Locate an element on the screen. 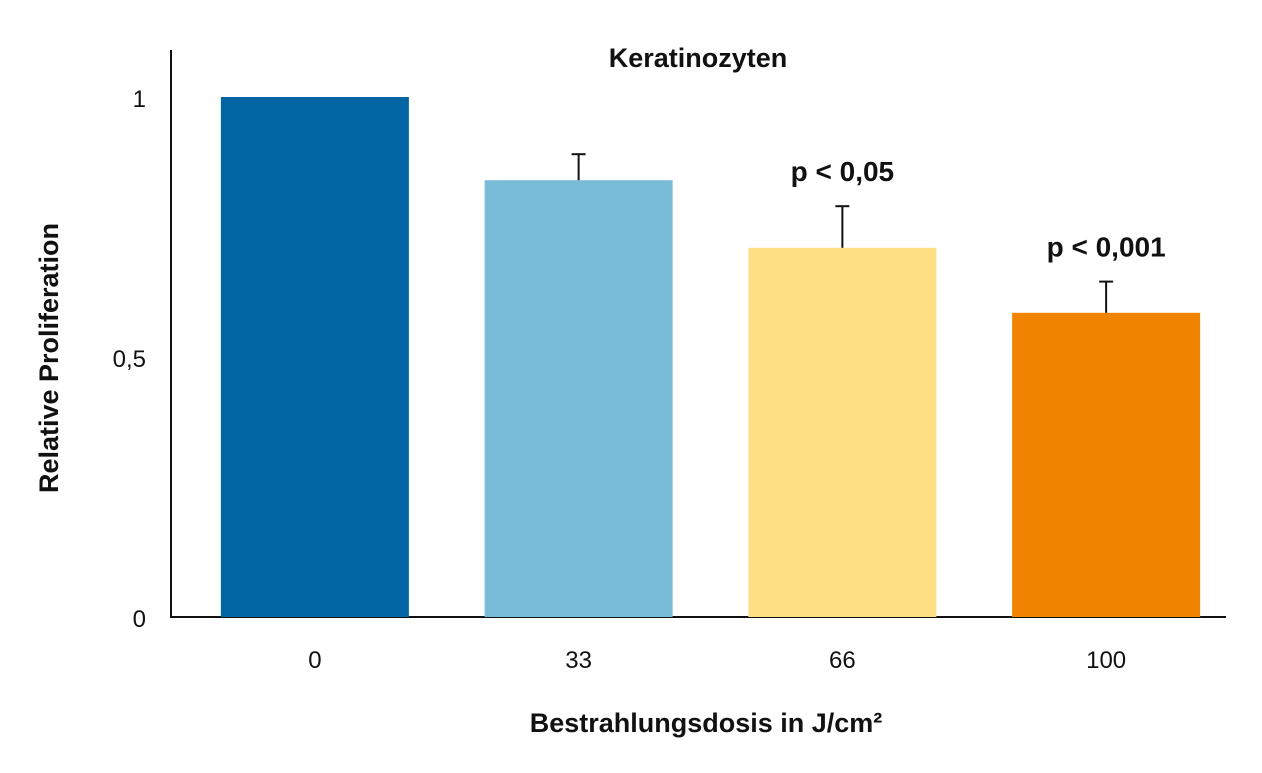 The image size is (1262, 773). y-tick-label-0,5: 0,5 is located at coordinates (129, 359).